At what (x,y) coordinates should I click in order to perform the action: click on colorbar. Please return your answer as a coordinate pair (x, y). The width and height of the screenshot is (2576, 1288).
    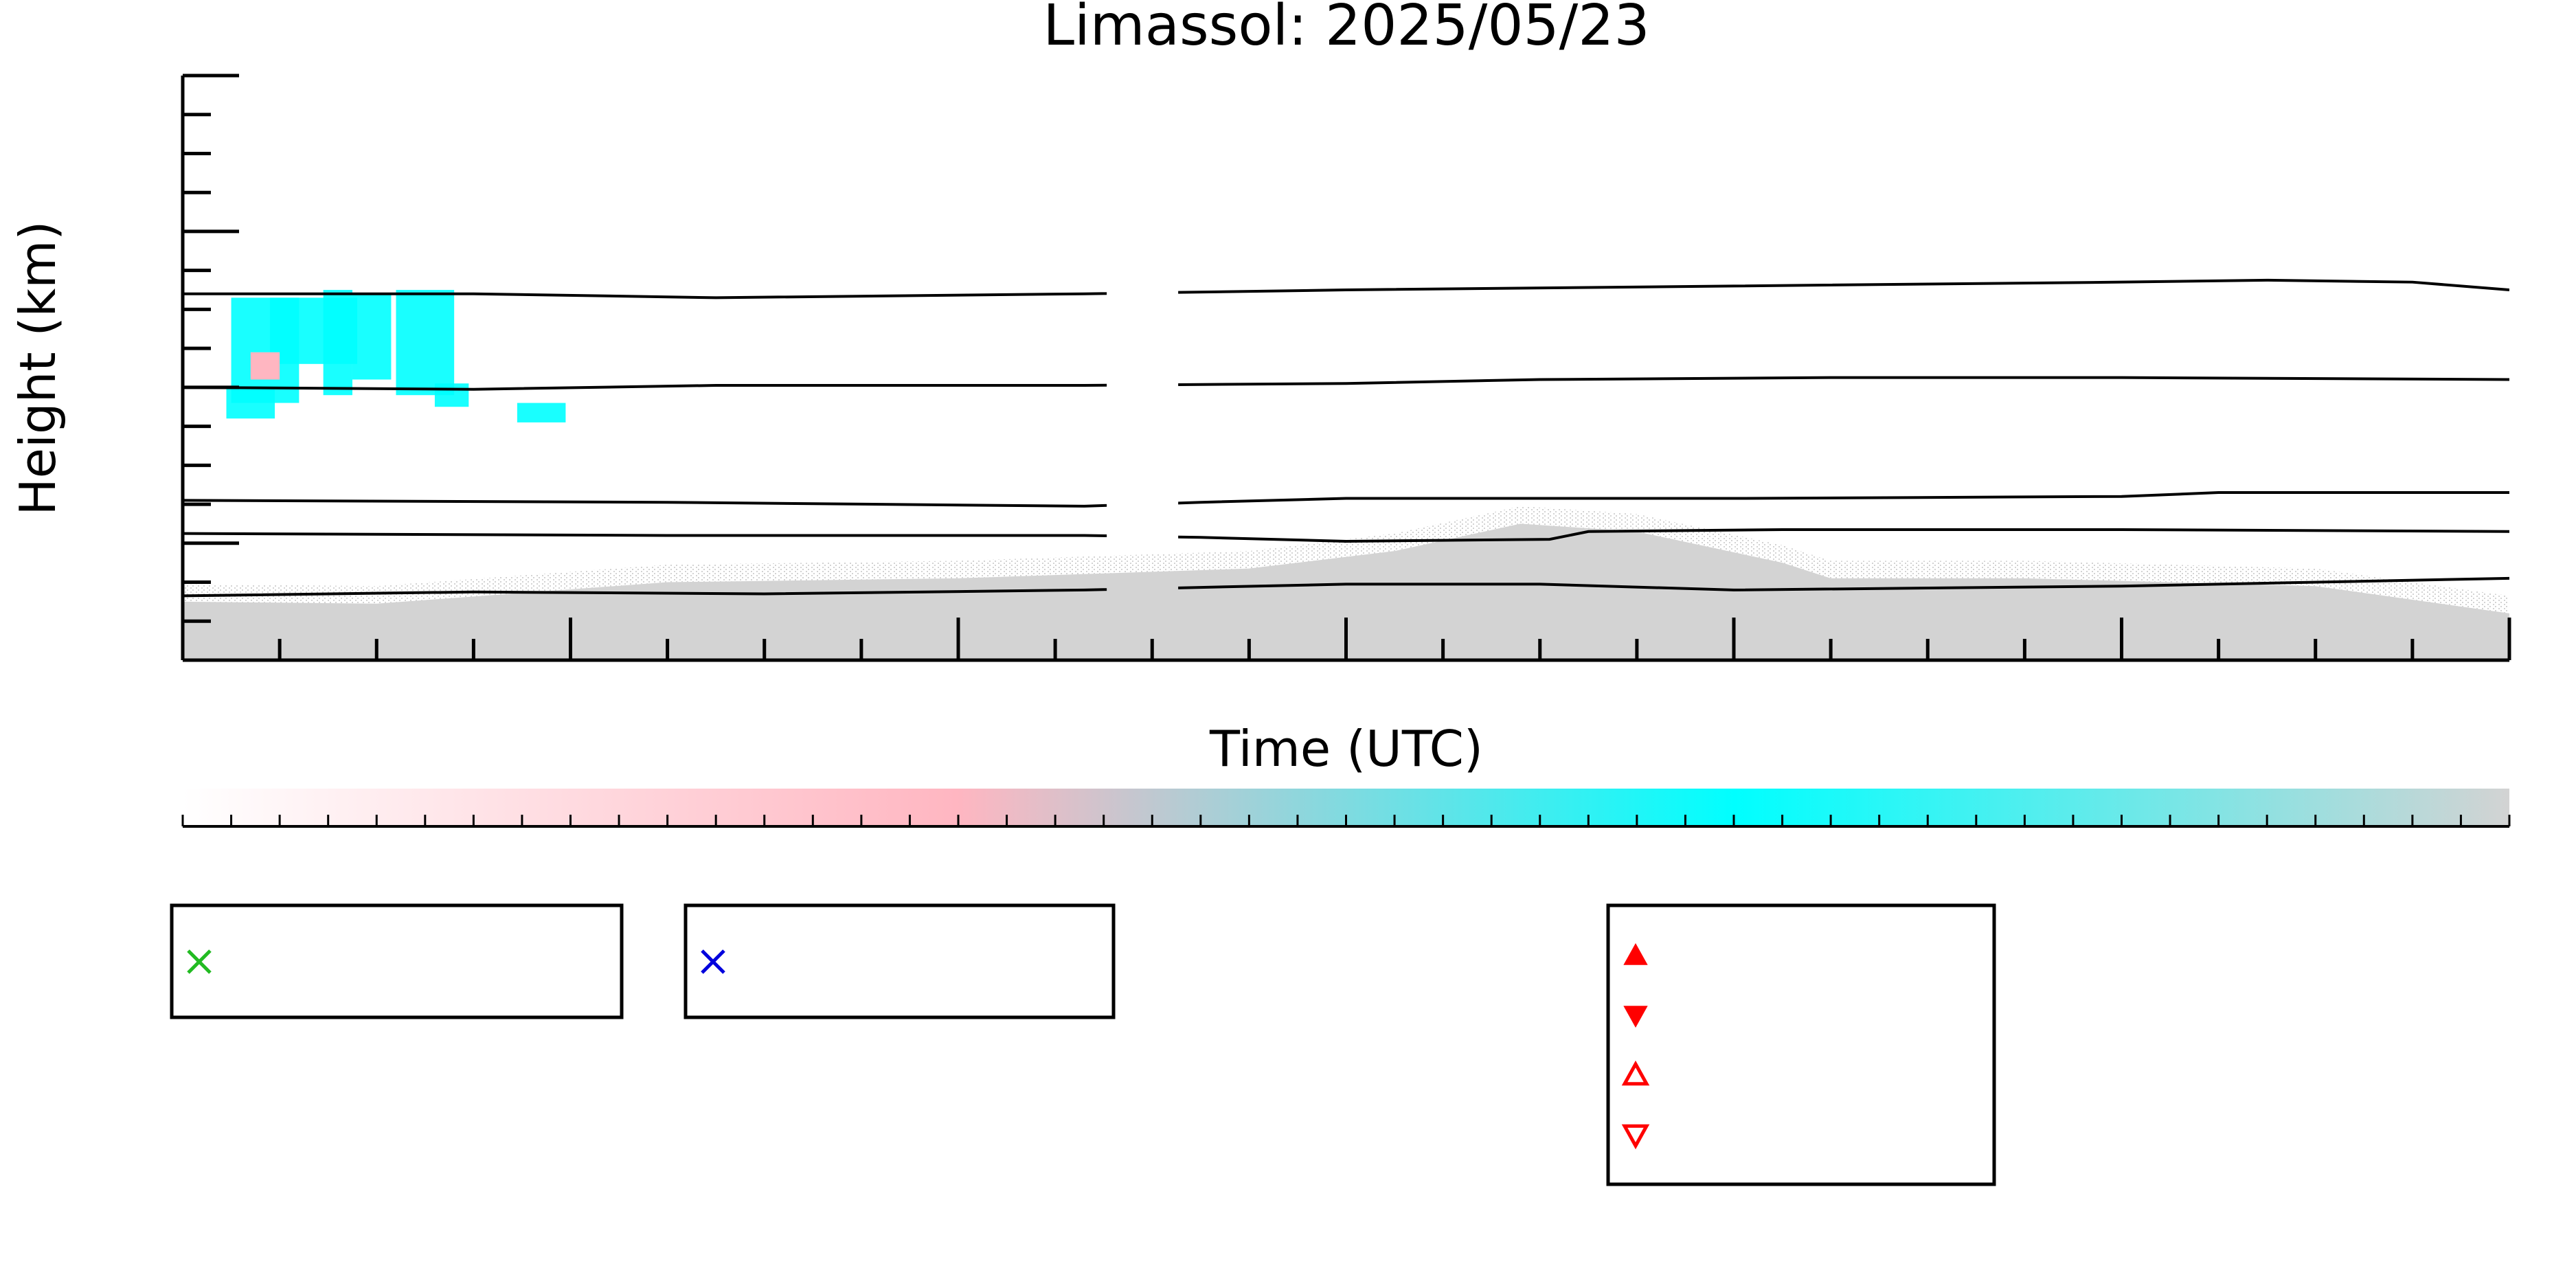
    Looking at the image, I should click on (1346, 808).